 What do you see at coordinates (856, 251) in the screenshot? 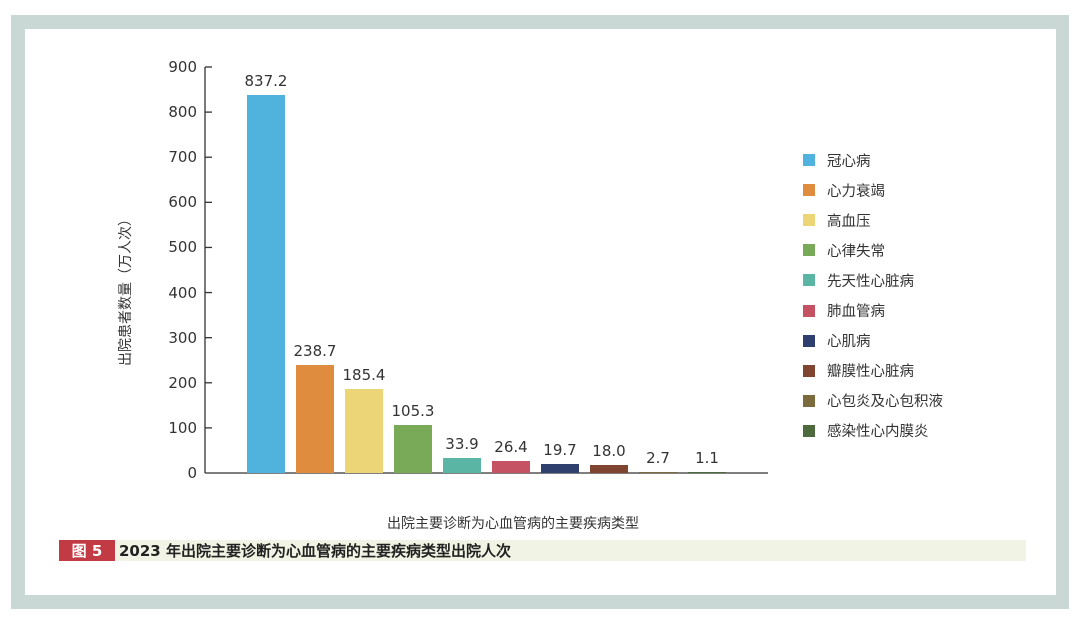
I see `legend-label: 心律失常` at bounding box center [856, 251].